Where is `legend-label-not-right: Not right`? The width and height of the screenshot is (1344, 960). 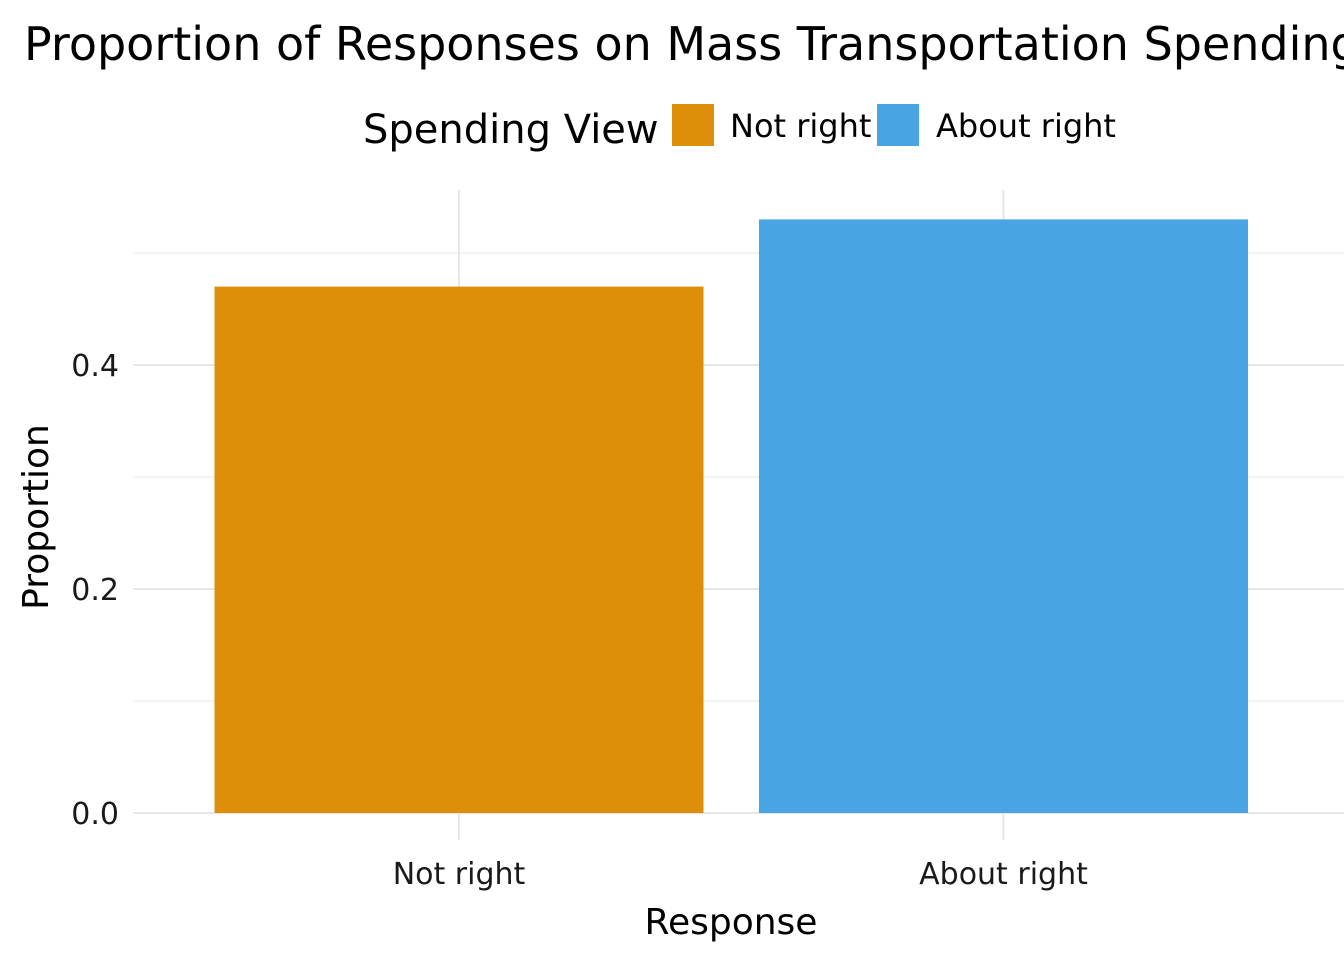 legend-label-not-right: Not right is located at coordinates (800, 126).